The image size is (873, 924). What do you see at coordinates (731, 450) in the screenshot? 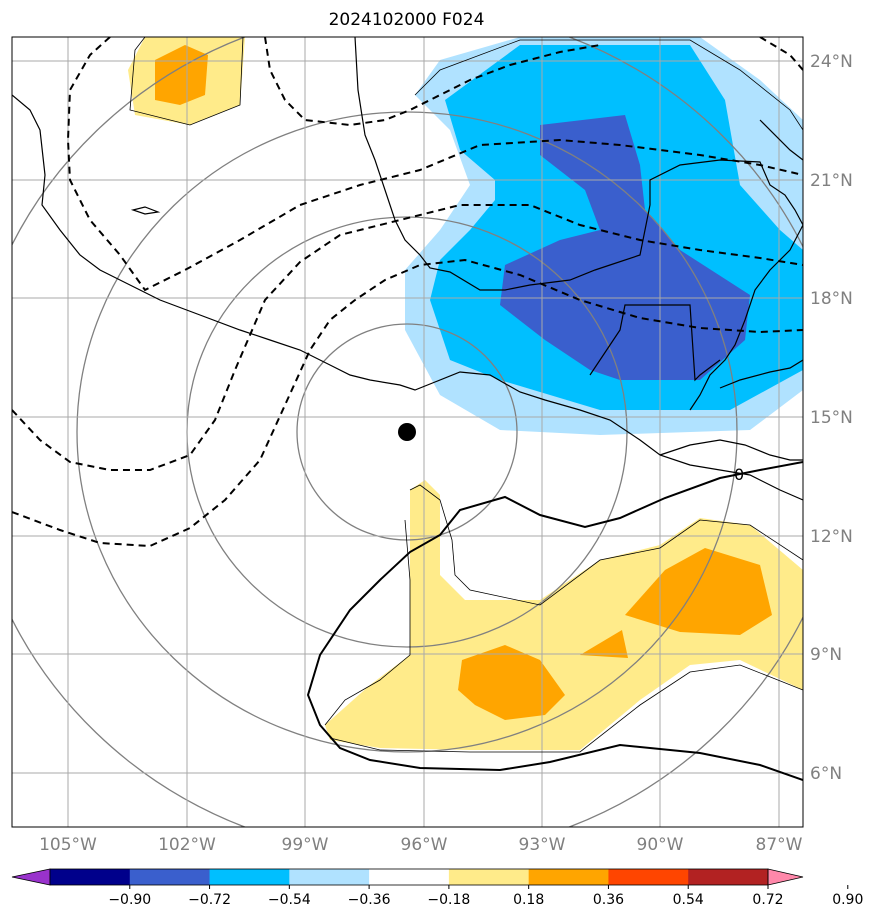
I see `coastline-central-america` at bounding box center [731, 450].